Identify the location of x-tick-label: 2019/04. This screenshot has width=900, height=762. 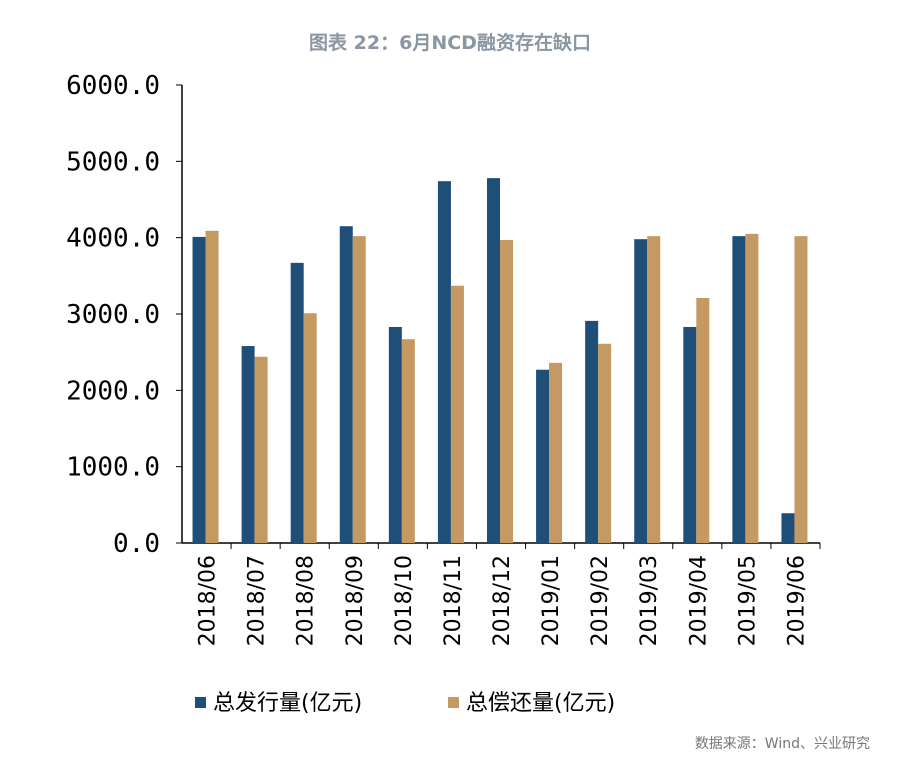
(698, 600).